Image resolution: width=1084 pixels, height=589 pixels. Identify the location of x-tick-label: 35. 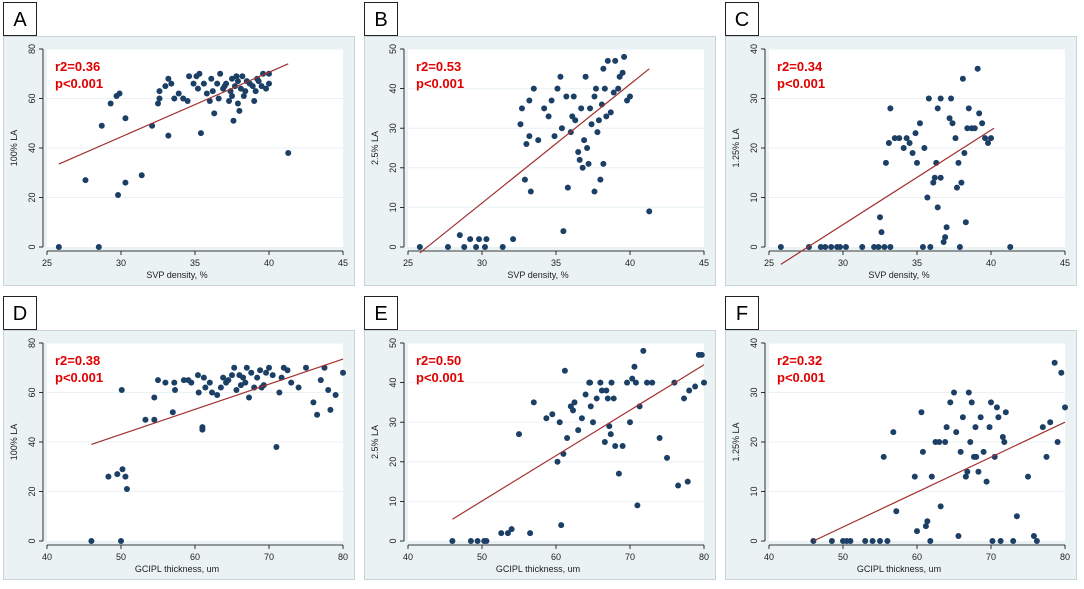
(556, 263).